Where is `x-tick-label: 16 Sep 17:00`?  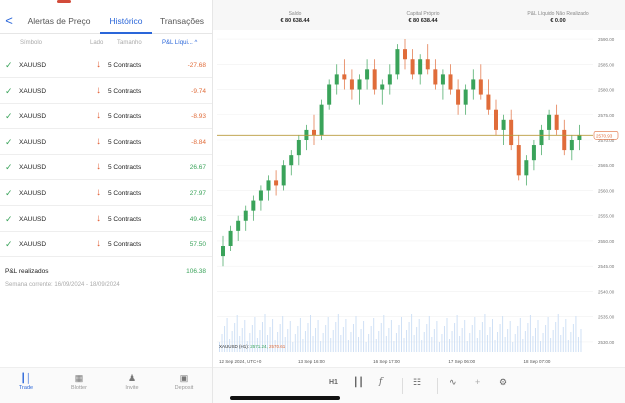
x-tick-label: 16 Sep 17:00 is located at coordinates (386, 361).